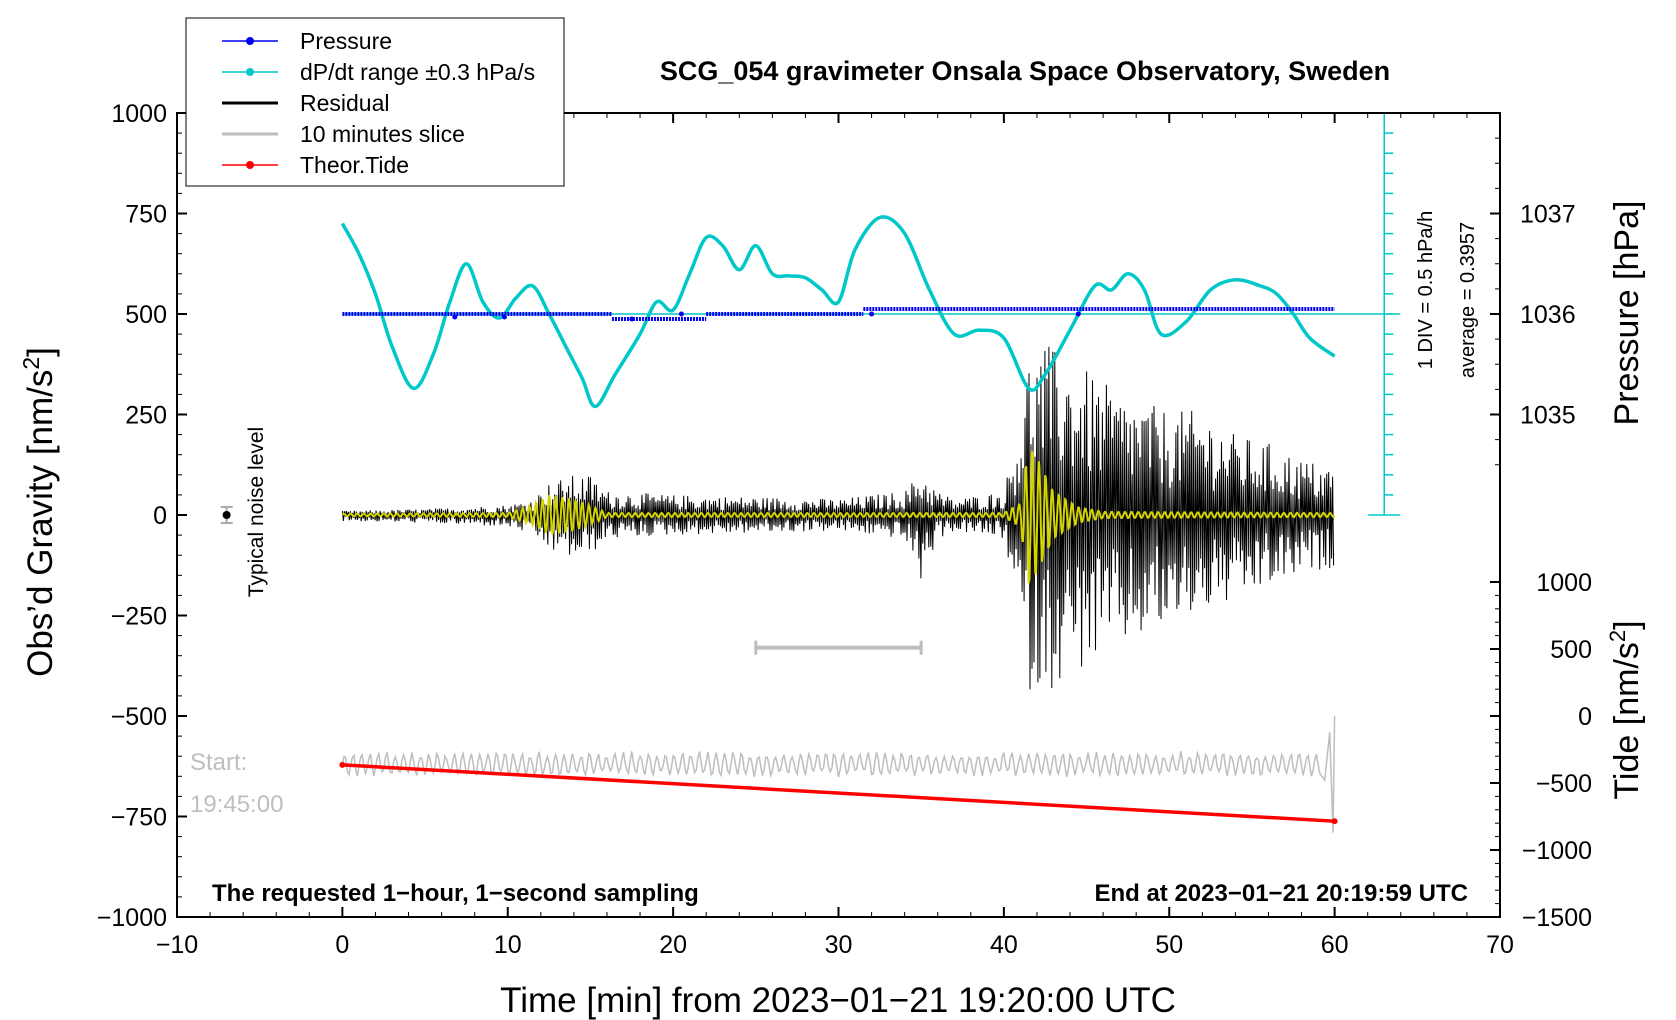 The height and width of the screenshot is (1020, 1676). Describe the element at coordinates (1334, 821) in the screenshot. I see `tide-end-point` at that location.